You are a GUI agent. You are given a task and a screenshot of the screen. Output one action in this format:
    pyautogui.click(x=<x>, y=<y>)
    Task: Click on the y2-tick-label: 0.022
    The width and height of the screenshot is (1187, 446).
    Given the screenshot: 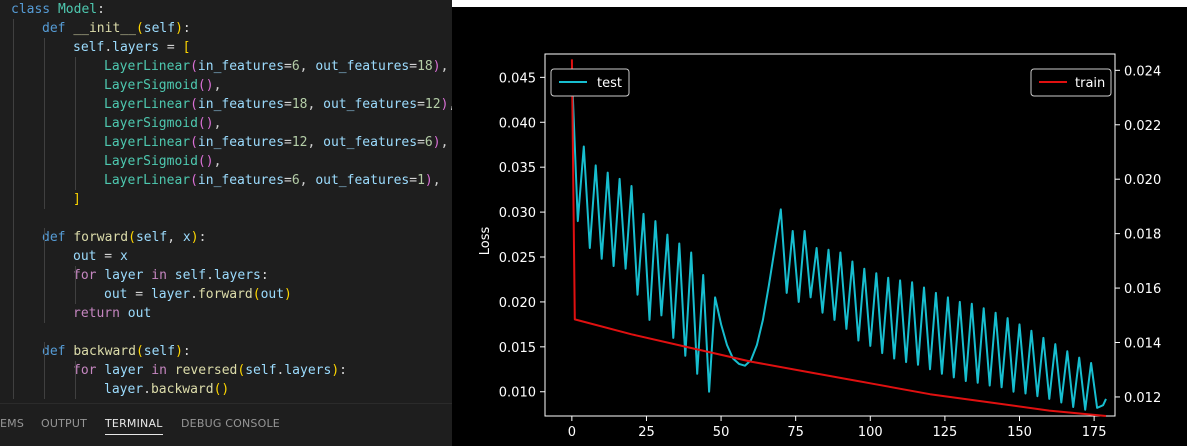 What is the action you would take?
    pyautogui.click(x=1142, y=126)
    